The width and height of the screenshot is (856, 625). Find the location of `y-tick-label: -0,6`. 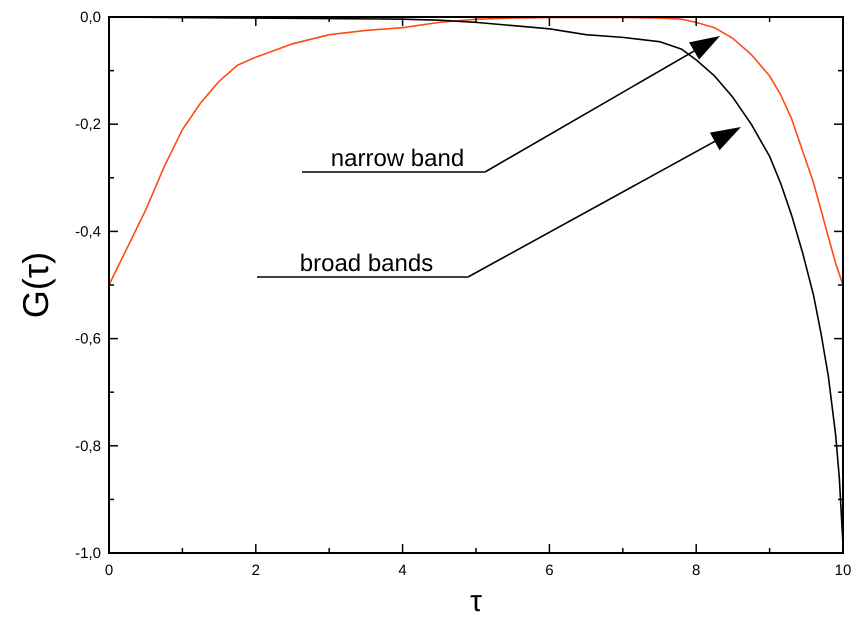

y-tick-label: -0,6 is located at coordinates (88, 339).